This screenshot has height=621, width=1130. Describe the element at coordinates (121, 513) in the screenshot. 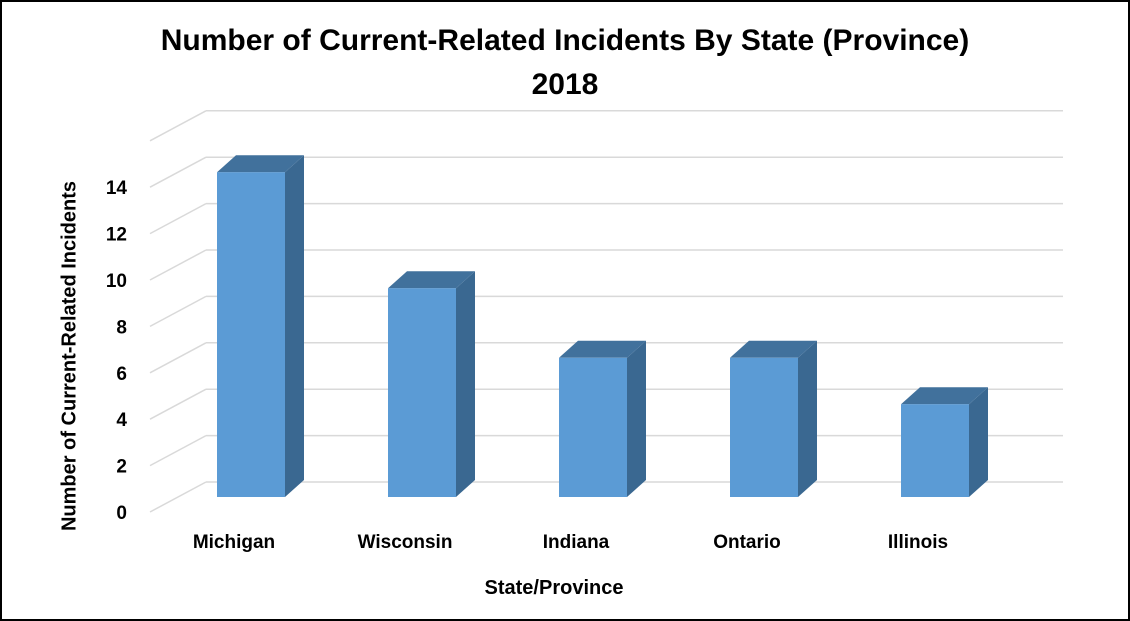

I see `y-tick-label: 0` at that location.